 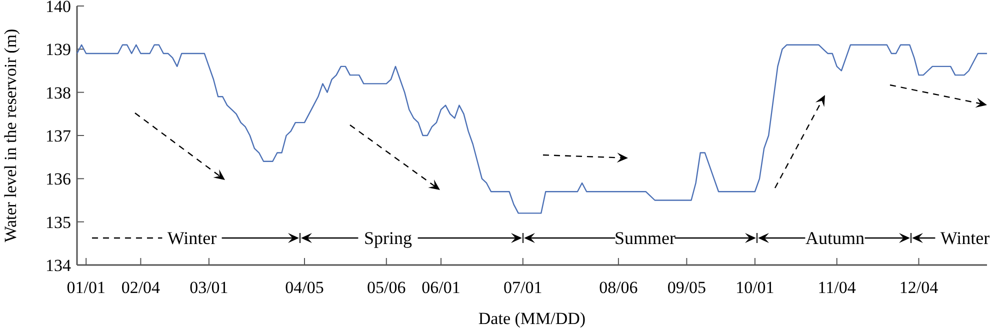 What do you see at coordinates (755, 287) in the screenshot?
I see `x-tick-label: 10/01` at bounding box center [755, 287].